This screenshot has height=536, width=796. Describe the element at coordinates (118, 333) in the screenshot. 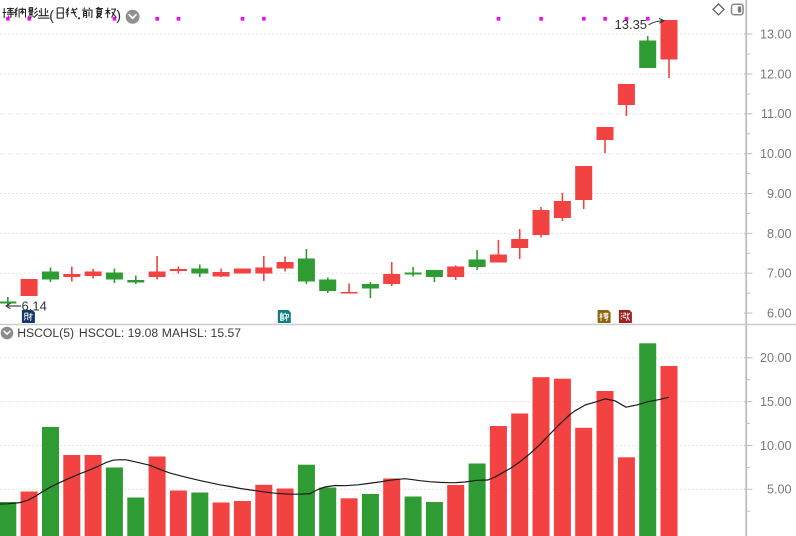

I see `svg-text: HSCOL: 19.08` at that location.